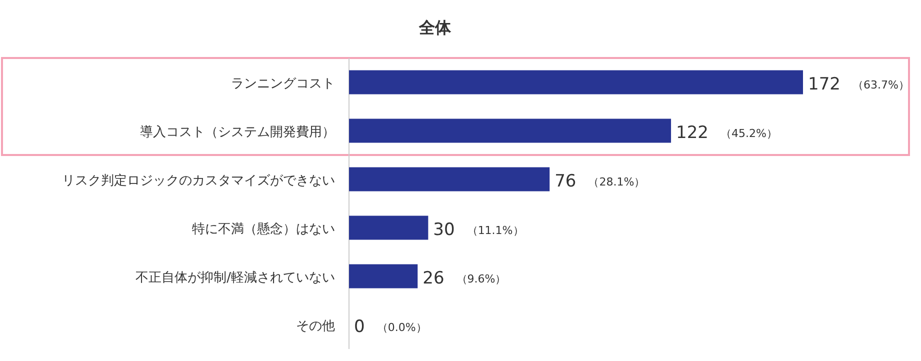 The width and height of the screenshot is (921, 361). Describe the element at coordinates (235, 278) in the screenshot. I see `y-tick-label: 不正自体が抑制/軽減されていない` at that location.